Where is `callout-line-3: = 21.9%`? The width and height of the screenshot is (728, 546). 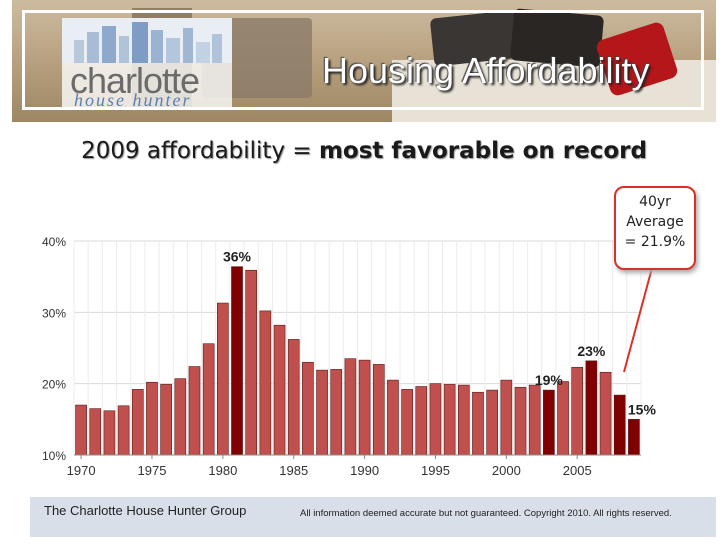 callout-line-3: = 21.9% is located at coordinates (655, 242).